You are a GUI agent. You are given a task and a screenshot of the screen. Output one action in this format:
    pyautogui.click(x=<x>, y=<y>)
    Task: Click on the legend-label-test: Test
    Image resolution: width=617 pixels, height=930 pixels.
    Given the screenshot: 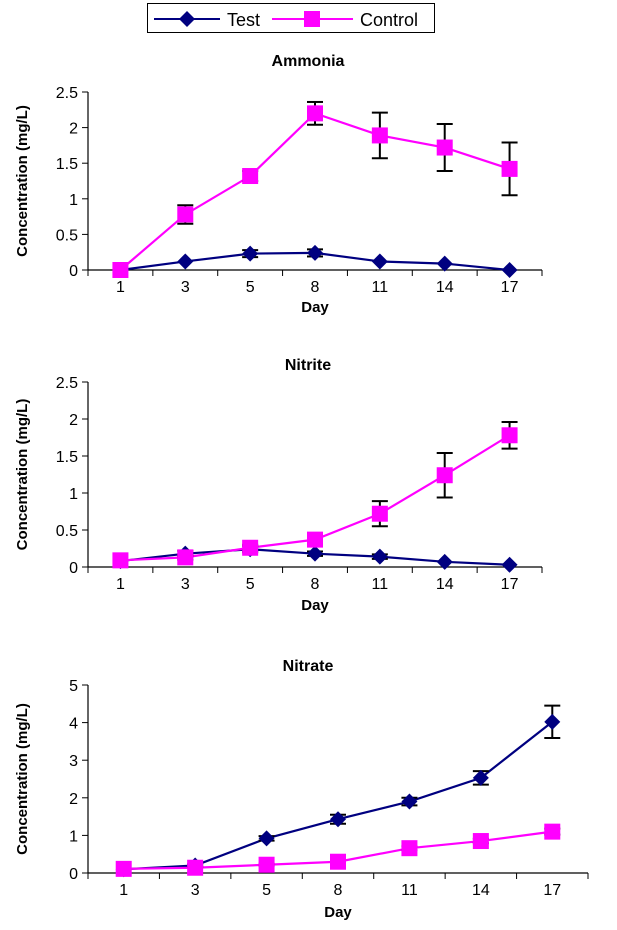 What is the action you would take?
    pyautogui.click(x=243, y=20)
    